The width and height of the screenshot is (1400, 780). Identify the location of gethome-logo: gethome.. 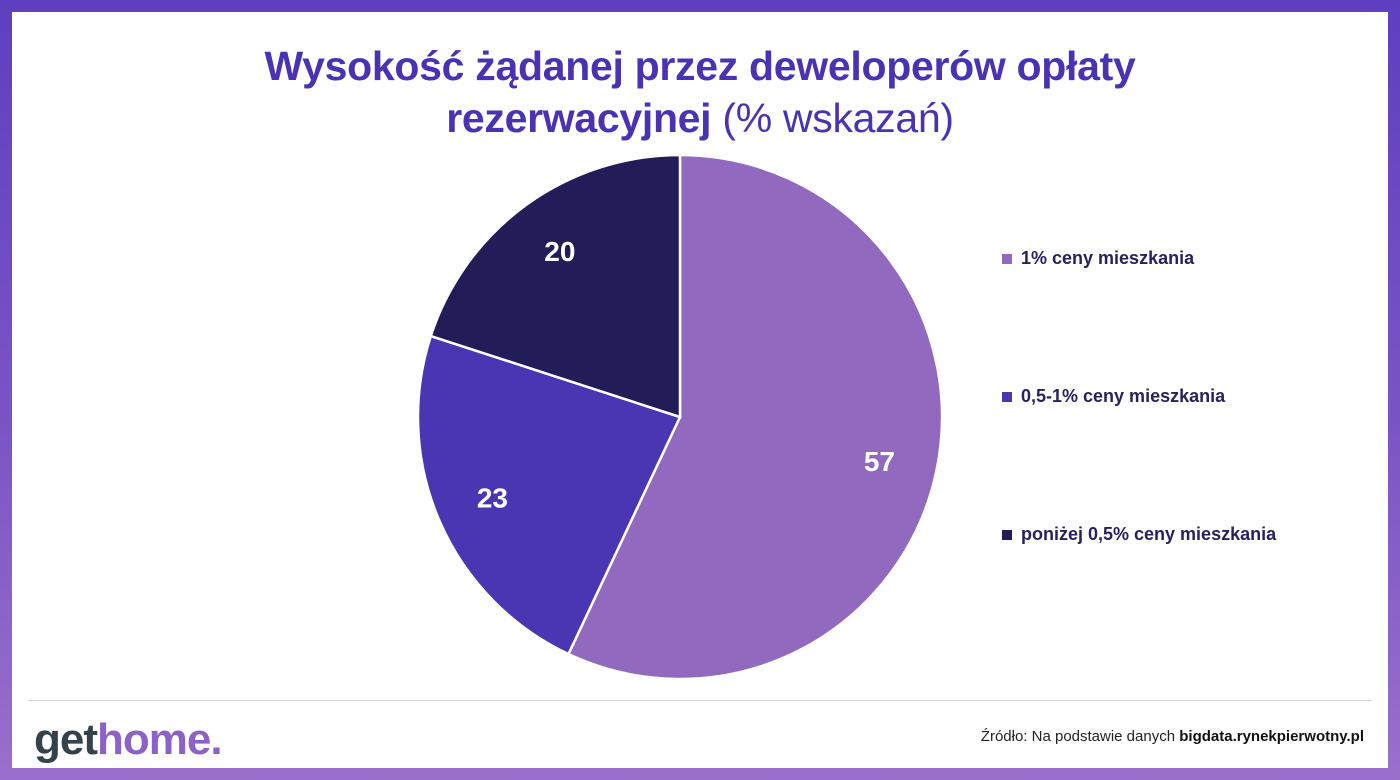
(128, 740).